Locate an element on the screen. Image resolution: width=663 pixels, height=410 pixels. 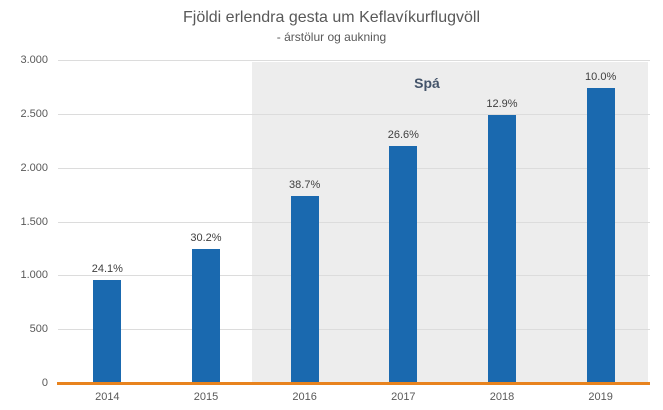
x-tick-label-2018: 2018 is located at coordinates (502, 397).